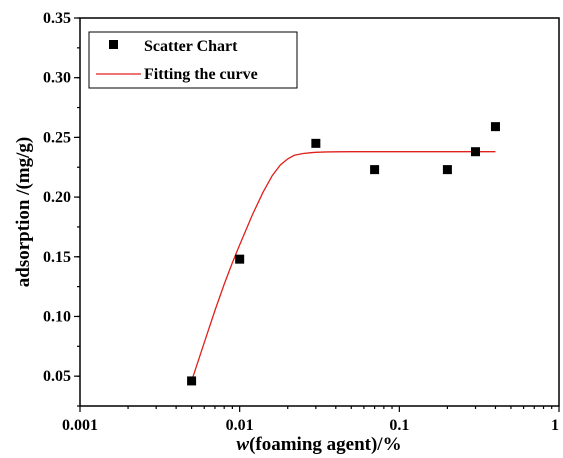 The height and width of the screenshot is (458, 563). I want to click on y-tick-label: 0.25, so click(57, 137).